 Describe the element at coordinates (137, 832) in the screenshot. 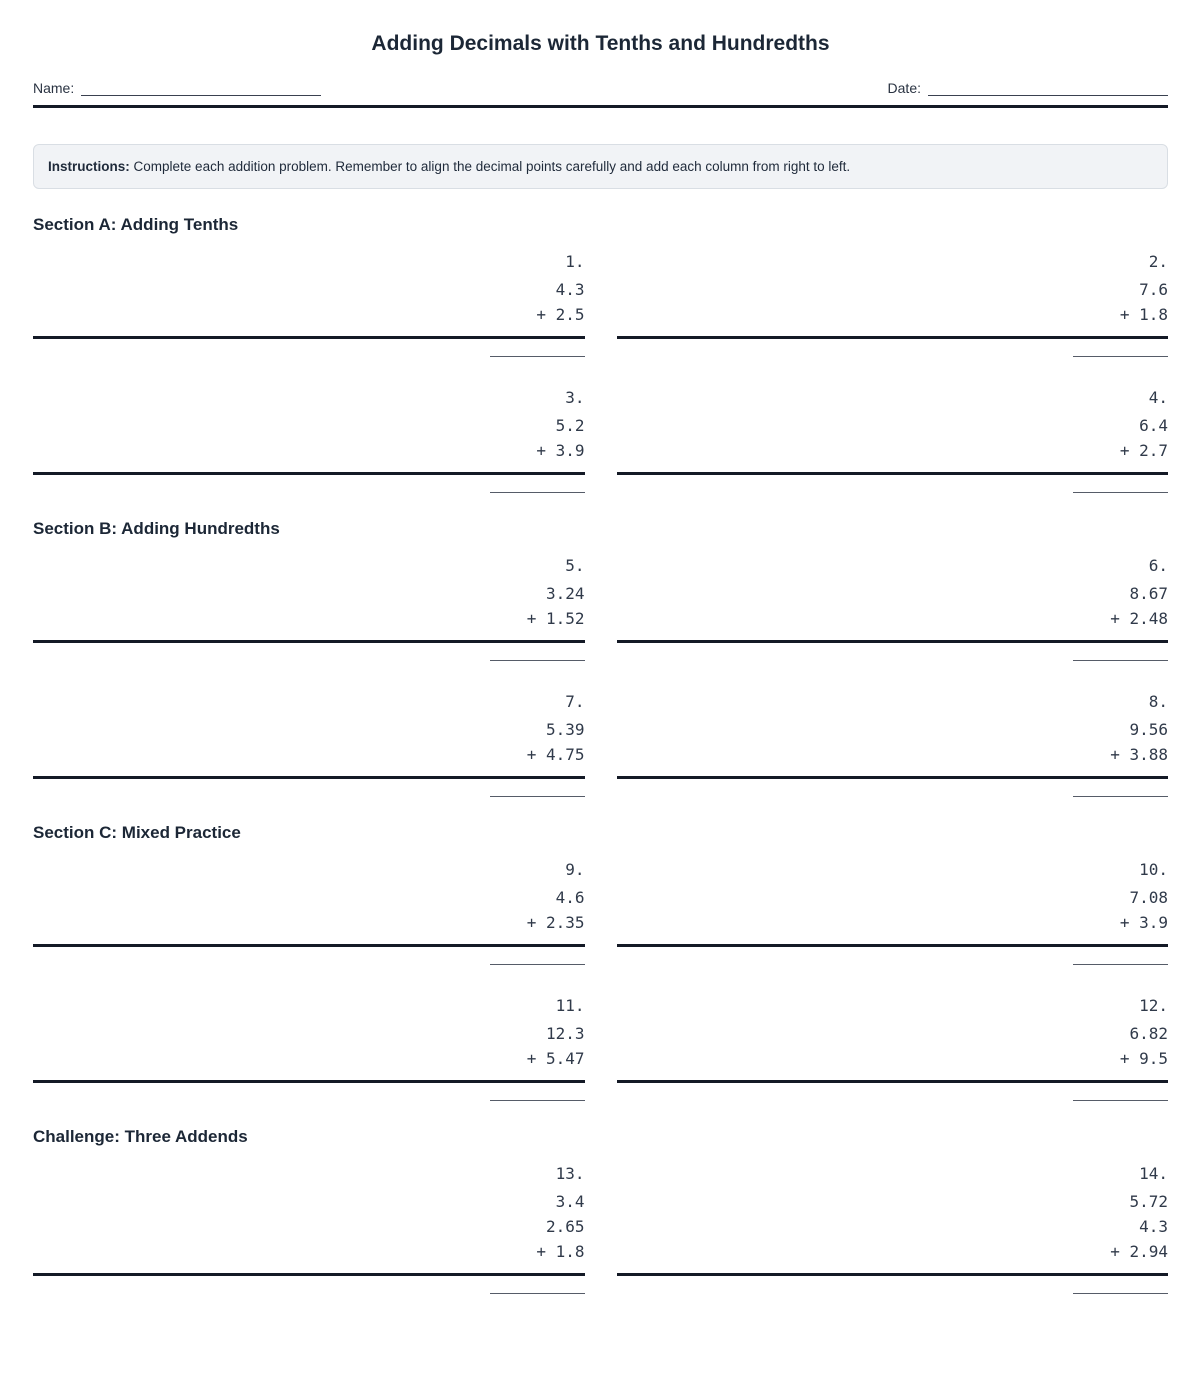

I see `section-heading: Section C: Mixed Practice` at that location.